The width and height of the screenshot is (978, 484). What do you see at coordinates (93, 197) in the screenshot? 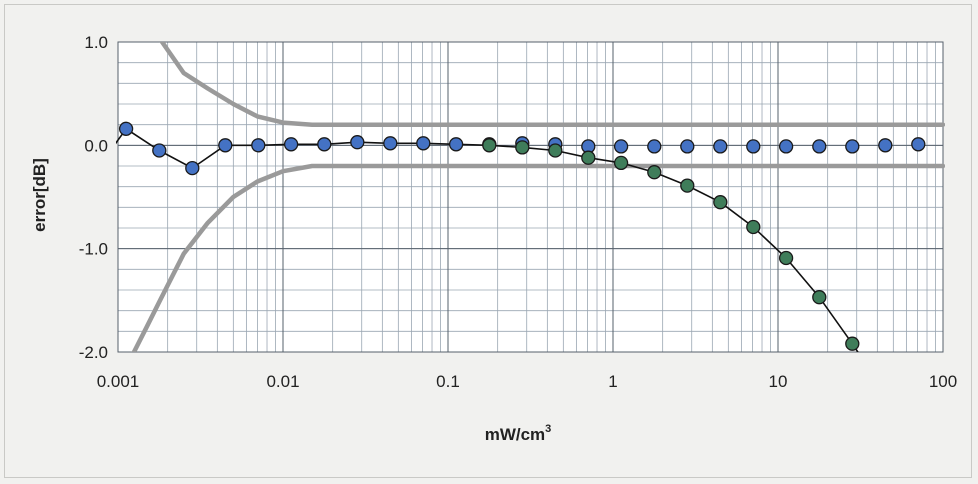
I see `y-tick-labels: 1.0 0.0 -1.0 -2.0` at bounding box center [93, 197].